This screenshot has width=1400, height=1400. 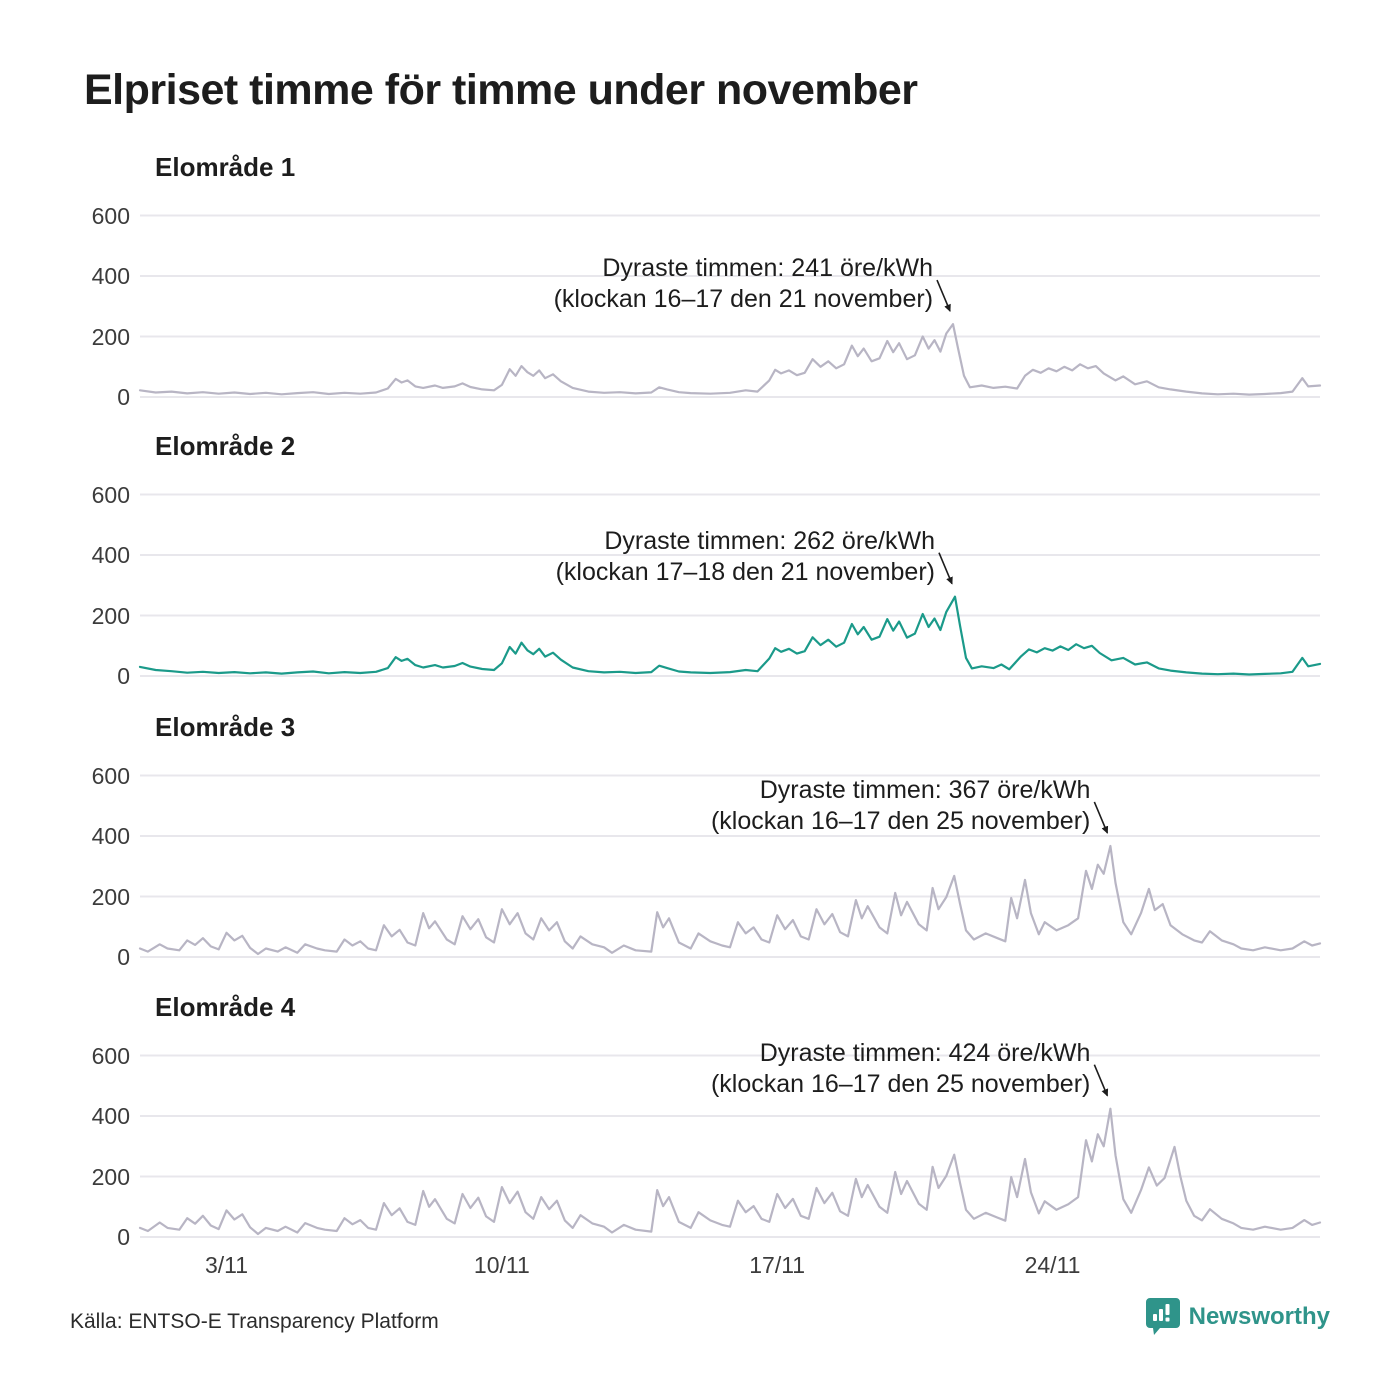 What do you see at coordinates (501, 1265) in the screenshot?
I see `x-axis-tick-label: 10/11` at bounding box center [501, 1265].